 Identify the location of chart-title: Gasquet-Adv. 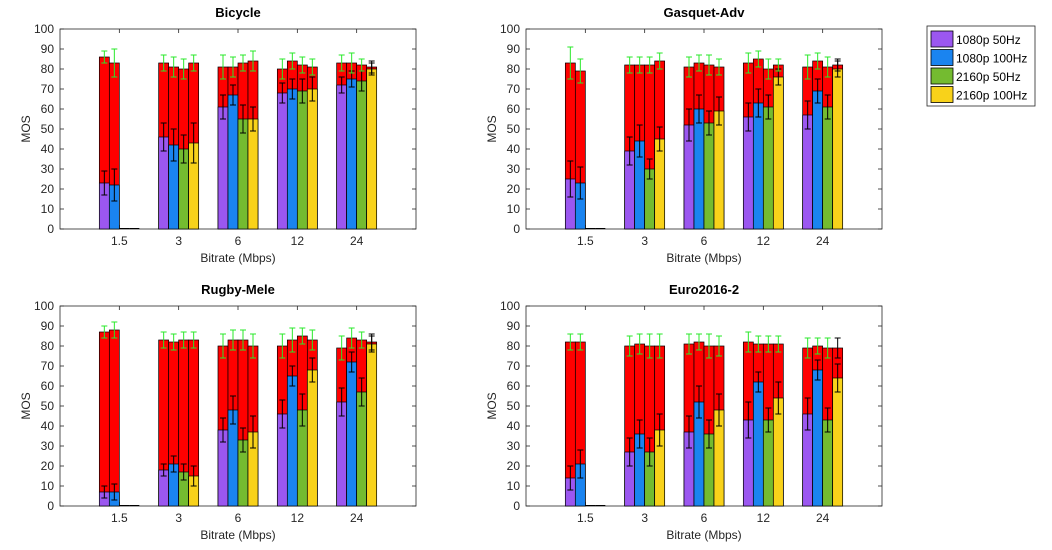
(705, 12).